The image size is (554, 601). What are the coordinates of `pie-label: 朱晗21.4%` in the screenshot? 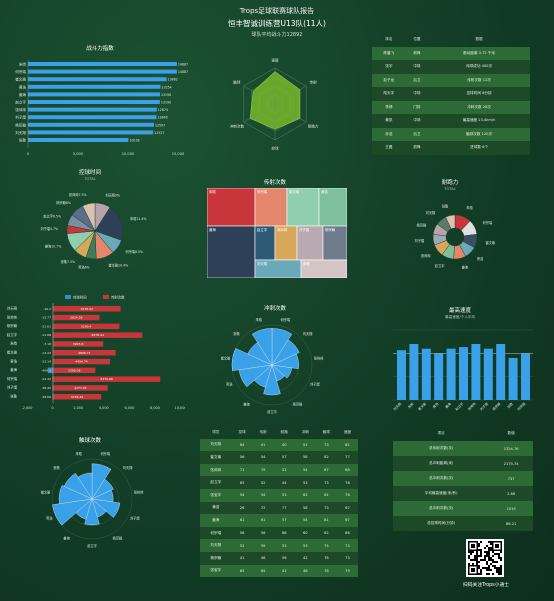 It's located at (138, 218).